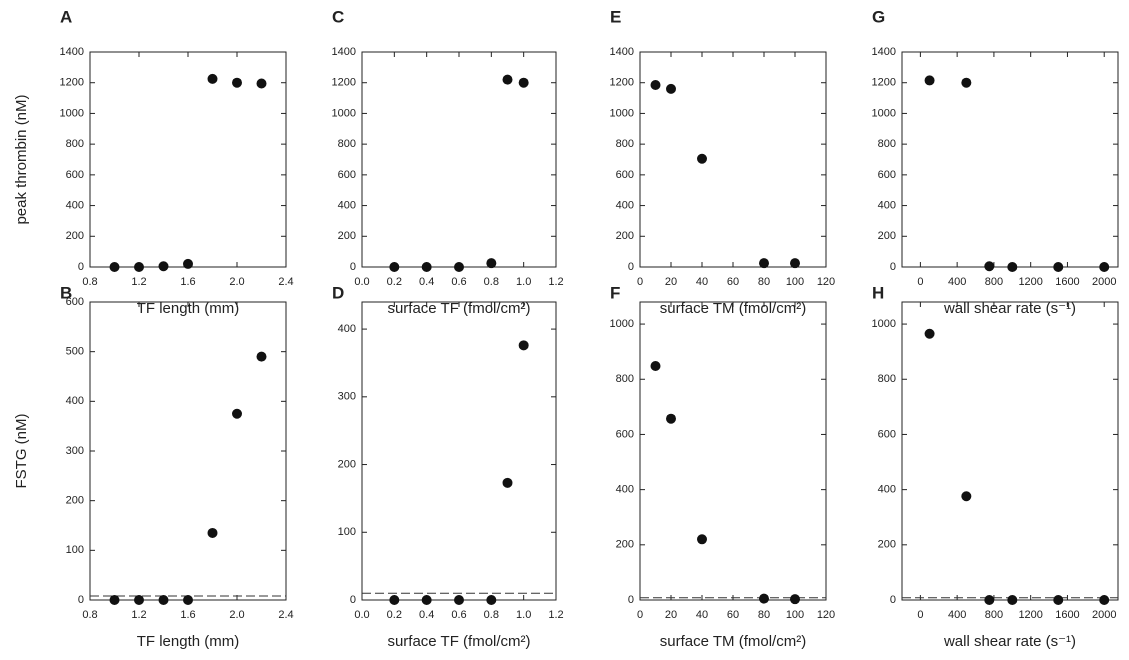 The image size is (1129, 660). What do you see at coordinates (21, 451) in the screenshot?
I see `y-axis-label: FSTG (nM)` at bounding box center [21, 451].